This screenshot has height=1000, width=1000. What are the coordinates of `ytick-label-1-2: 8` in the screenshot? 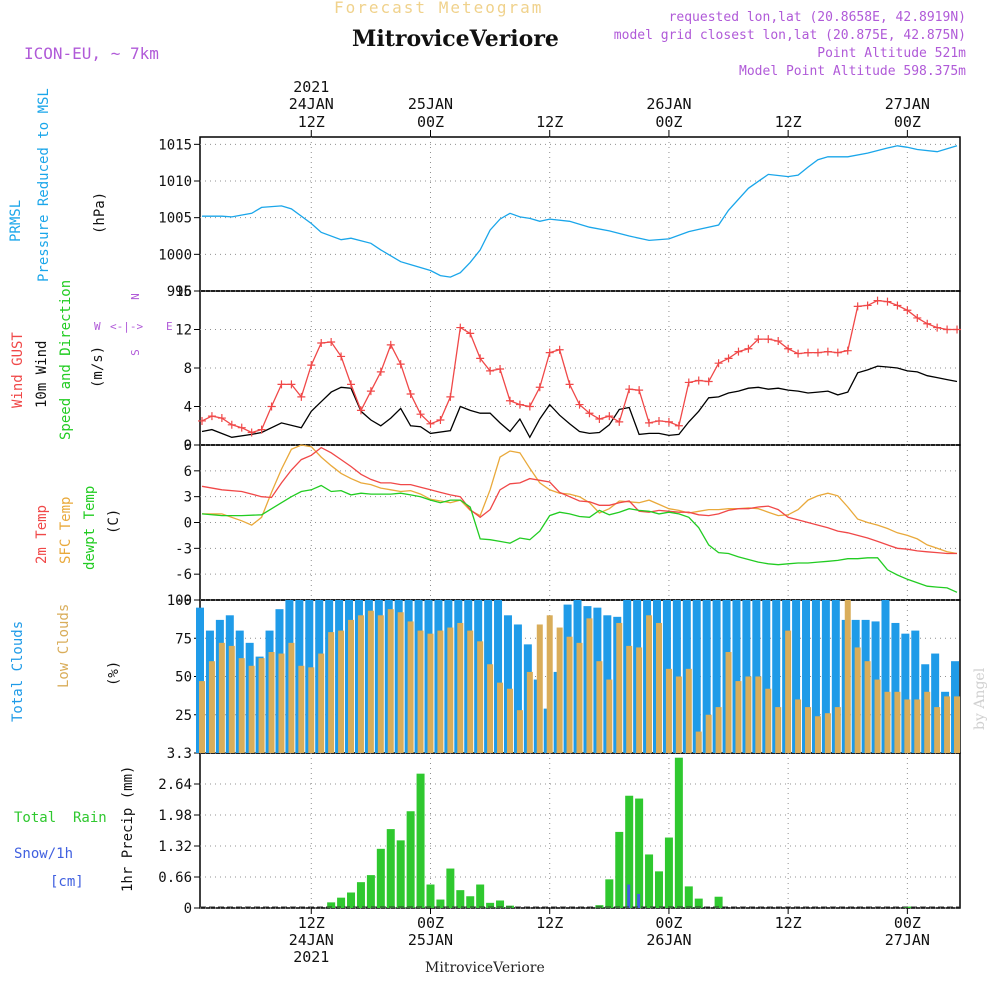 It's located at (188, 369).